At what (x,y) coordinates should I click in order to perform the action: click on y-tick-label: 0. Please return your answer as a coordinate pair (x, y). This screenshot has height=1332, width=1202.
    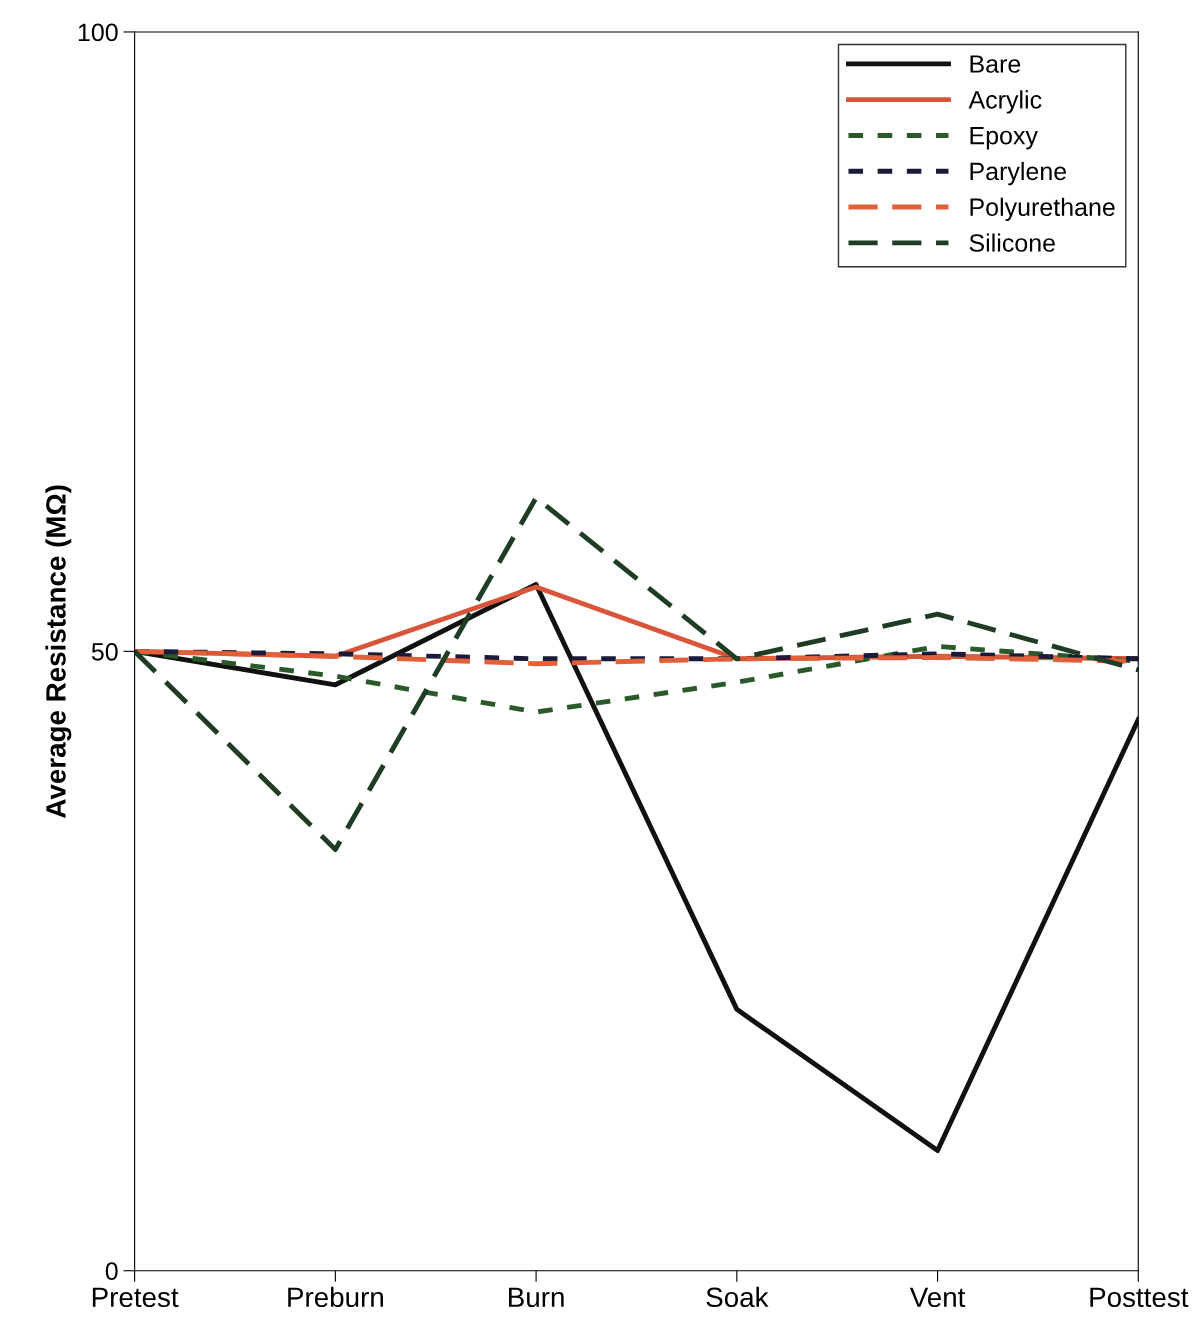
    Looking at the image, I should click on (111, 1271).